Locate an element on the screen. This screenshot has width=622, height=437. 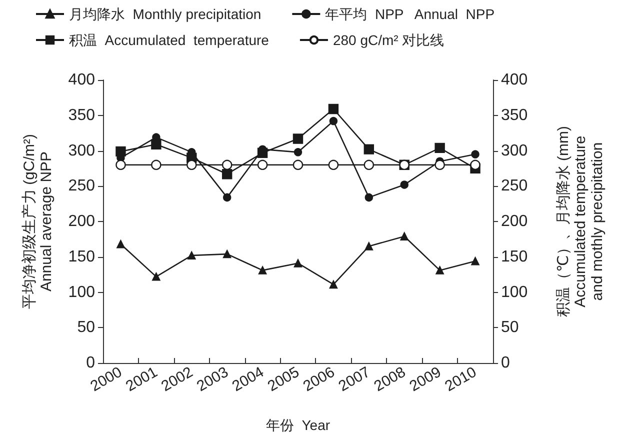
x-tick-label: 2006 is located at coordinates (319, 380).